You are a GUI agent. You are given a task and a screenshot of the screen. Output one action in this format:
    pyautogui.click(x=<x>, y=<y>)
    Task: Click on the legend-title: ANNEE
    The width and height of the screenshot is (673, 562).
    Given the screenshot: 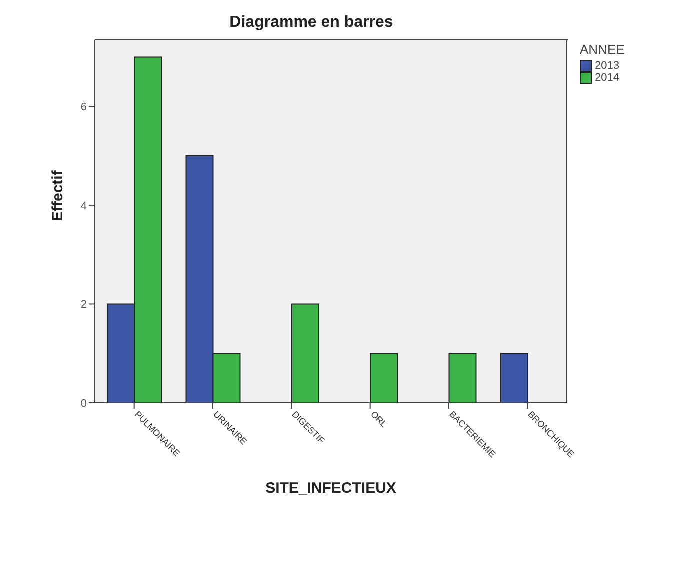 What is the action you would take?
    pyautogui.click(x=602, y=49)
    